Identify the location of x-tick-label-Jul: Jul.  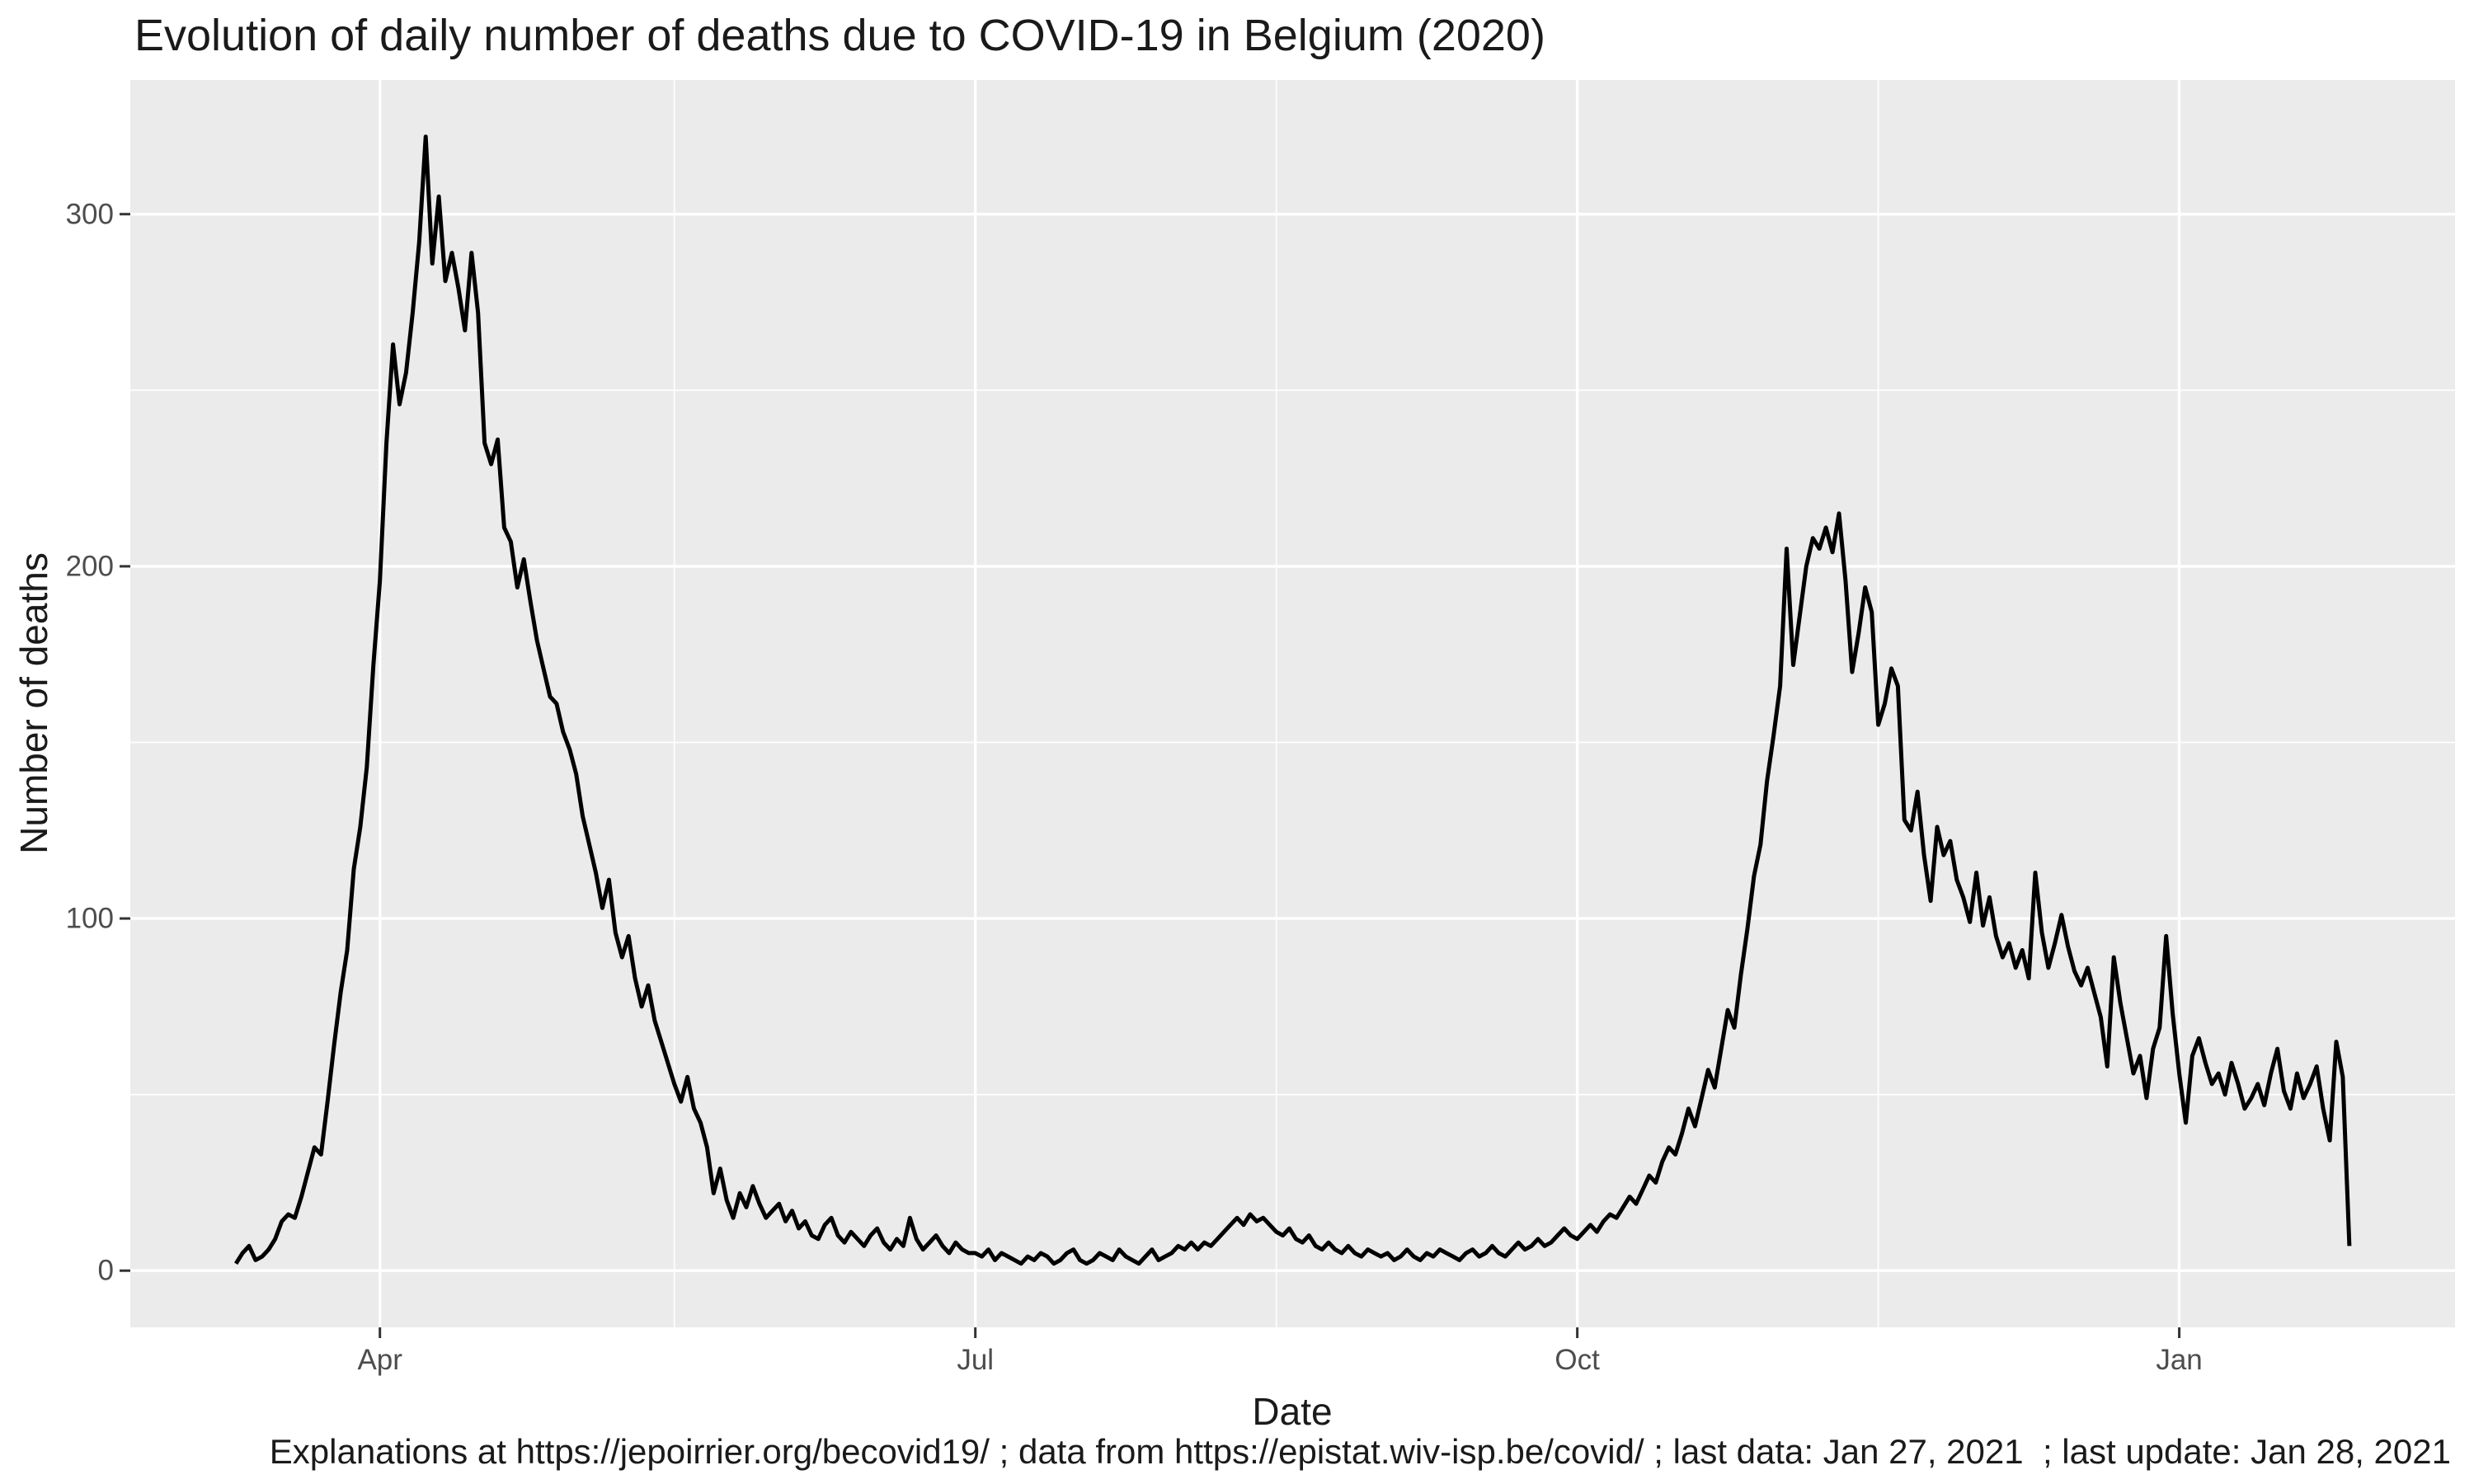
(976, 1360).